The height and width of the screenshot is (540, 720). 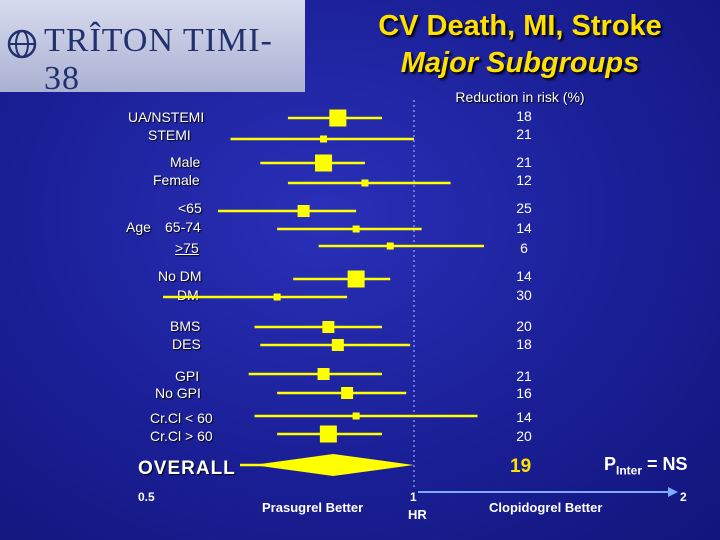 I want to click on axis-hr-label: HR, so click(x=417, y=514).